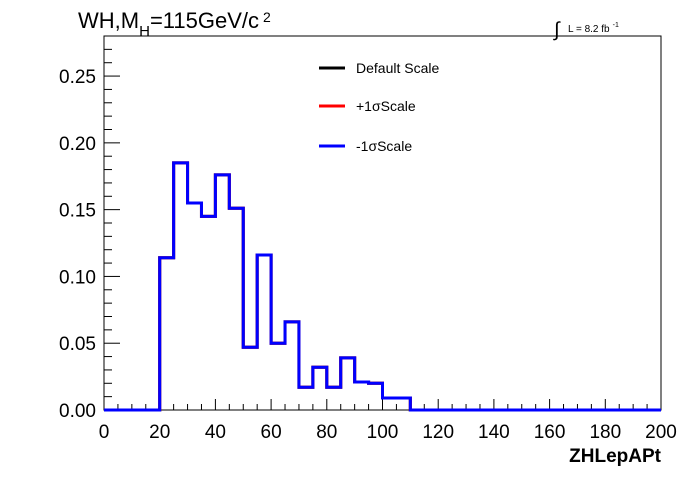 The image size is (696, 477). I want to click on legend: Default Scale +1σScale -1σScale, so click(379, 107).